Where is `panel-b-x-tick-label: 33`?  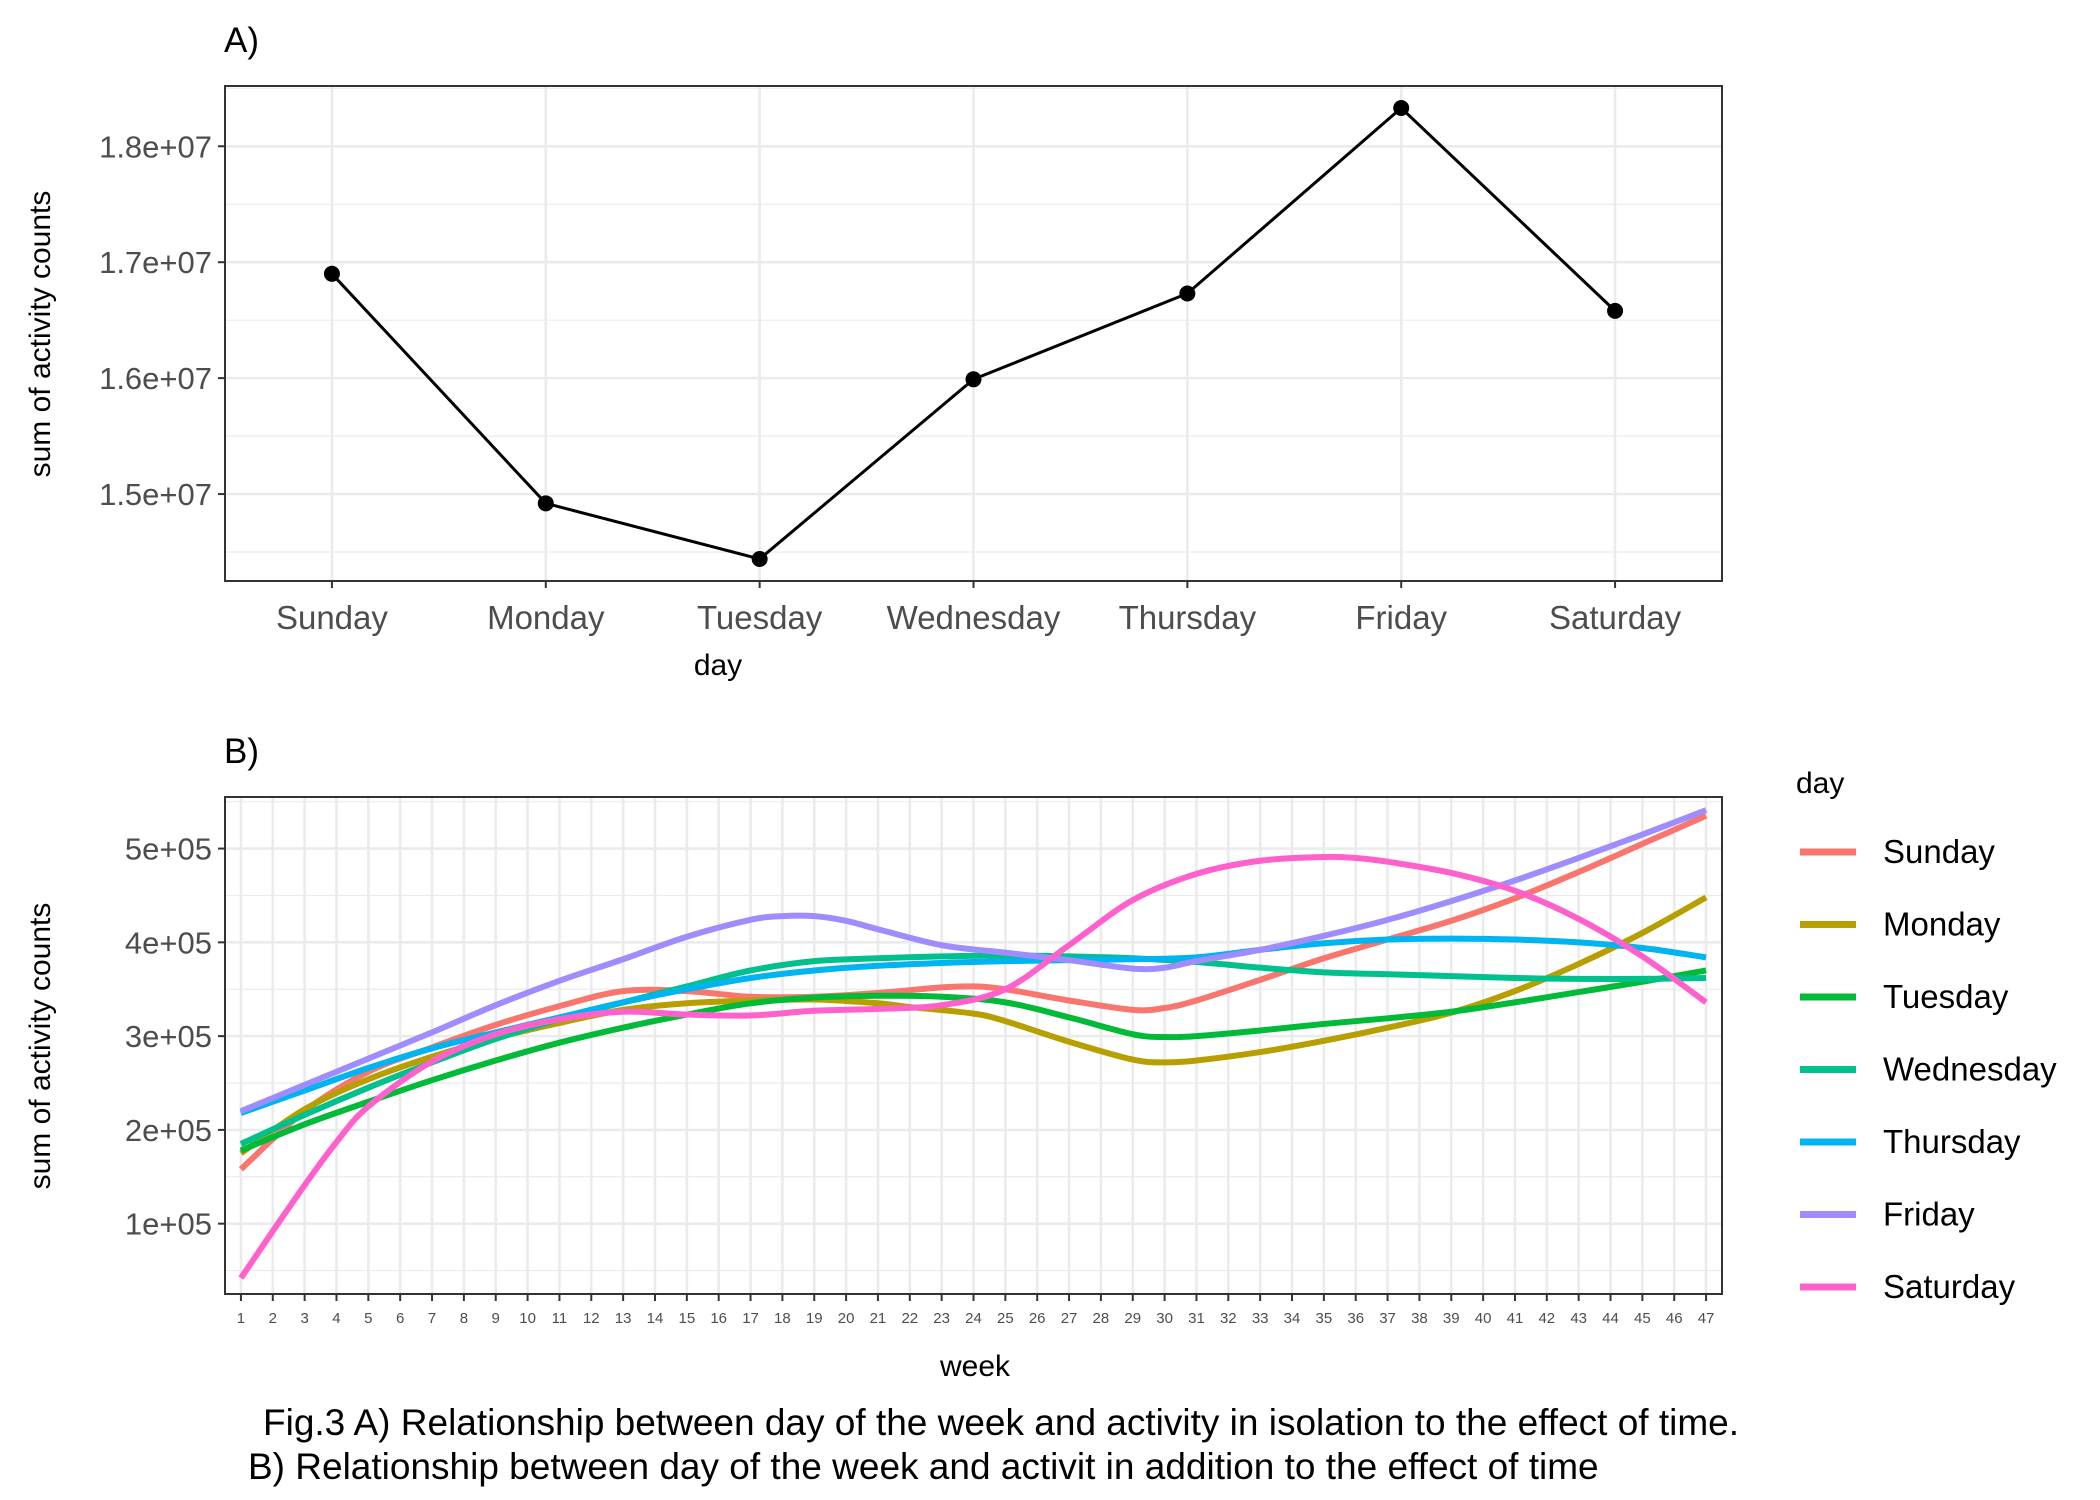 panel-b-x-tick-label: 33 is located at coordinates (1260, 1318).